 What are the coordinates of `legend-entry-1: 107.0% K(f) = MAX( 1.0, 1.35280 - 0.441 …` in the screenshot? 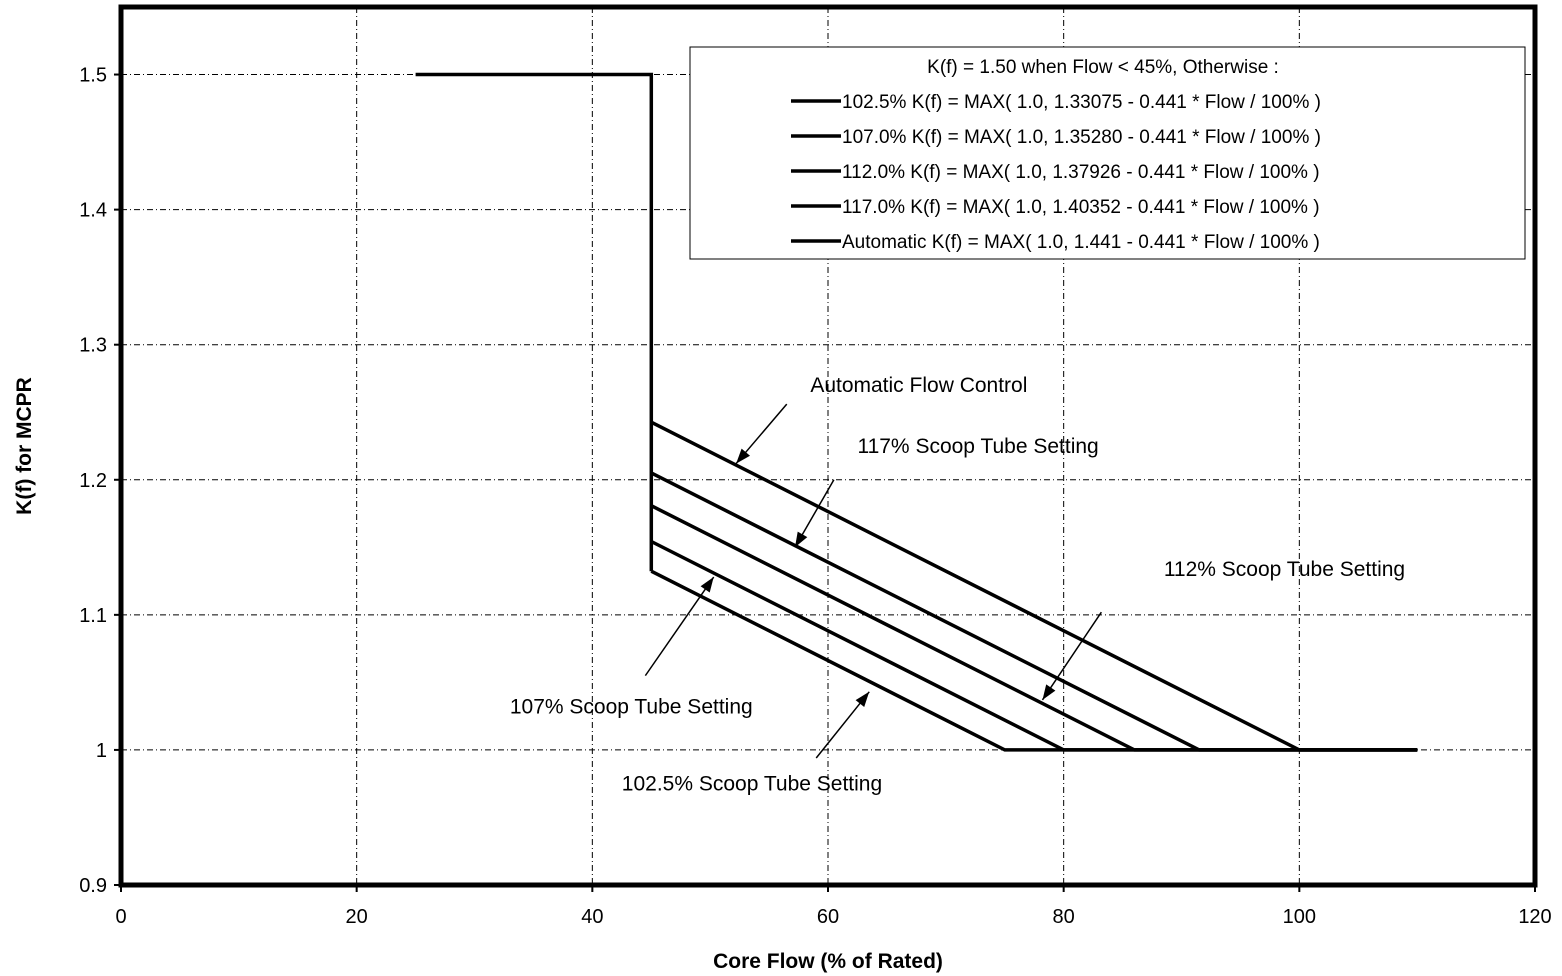 It's located at (1081, 137).